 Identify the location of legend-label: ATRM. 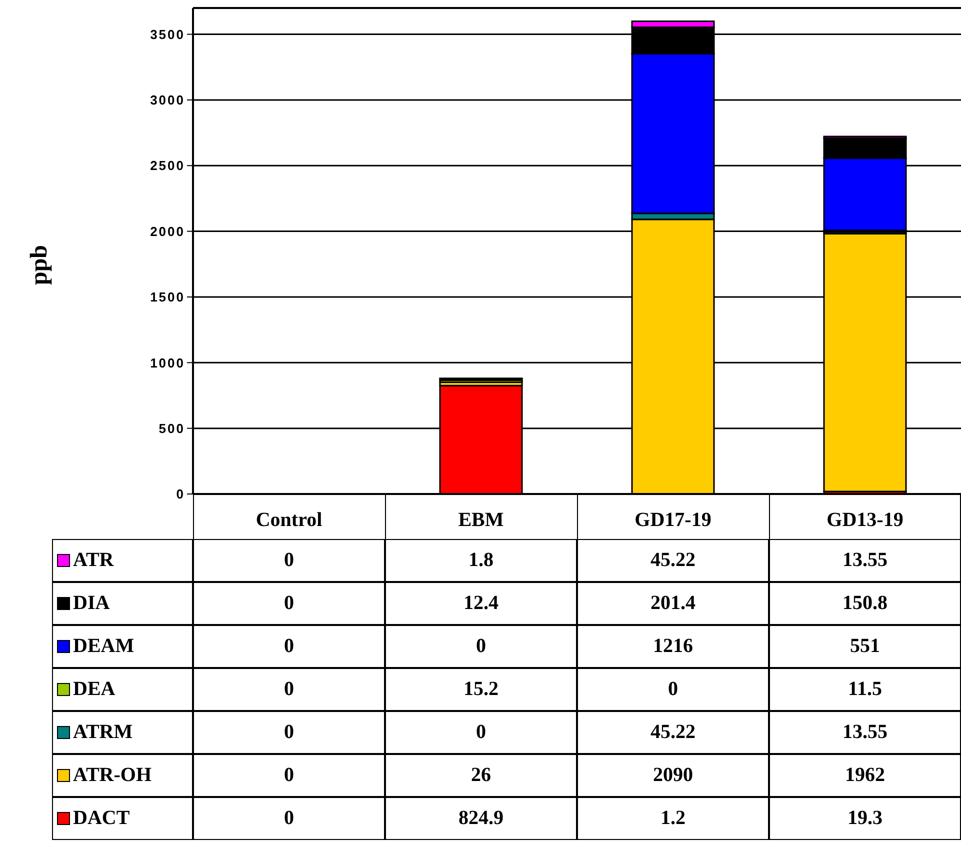
(103, 732).